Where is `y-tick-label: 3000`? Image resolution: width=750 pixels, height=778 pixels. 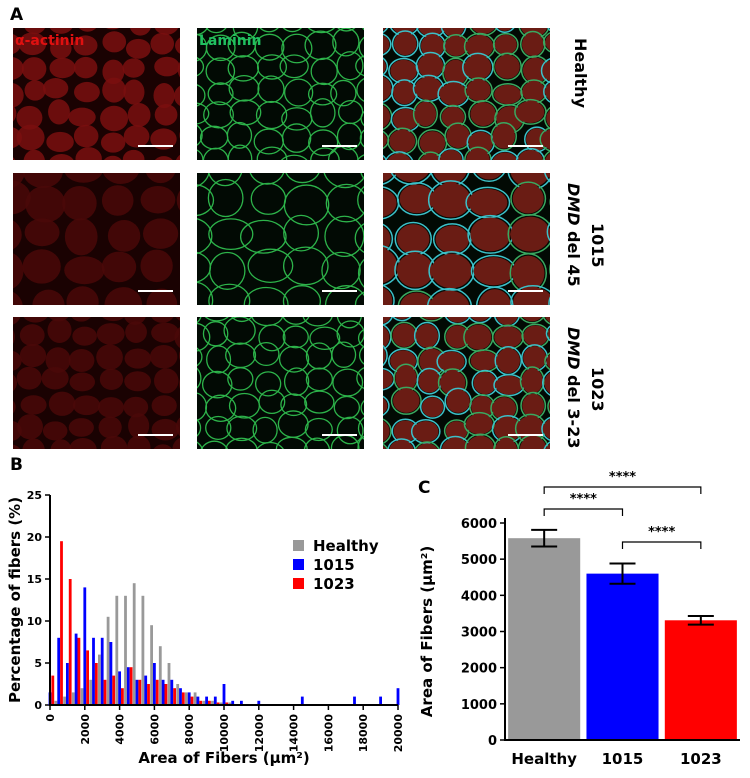
y-tick-label: 3000 is located at coordinates (479, 633).